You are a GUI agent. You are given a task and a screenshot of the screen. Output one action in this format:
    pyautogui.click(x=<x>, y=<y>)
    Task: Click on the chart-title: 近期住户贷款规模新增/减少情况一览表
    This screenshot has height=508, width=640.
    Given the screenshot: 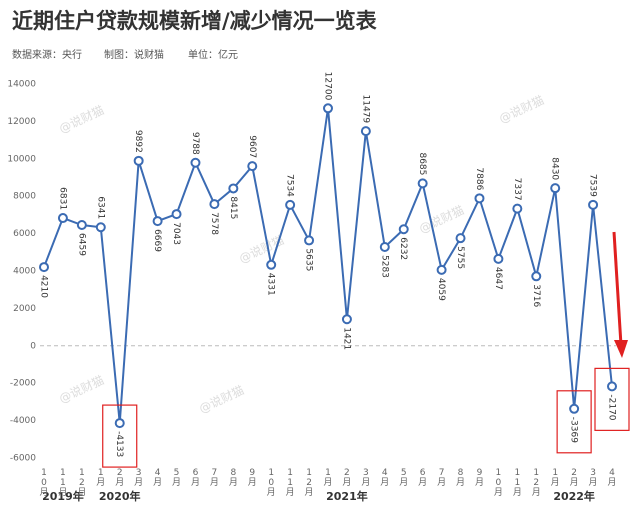 What is the action you would take?
    pyautogui.click(x=195, y=21)
    